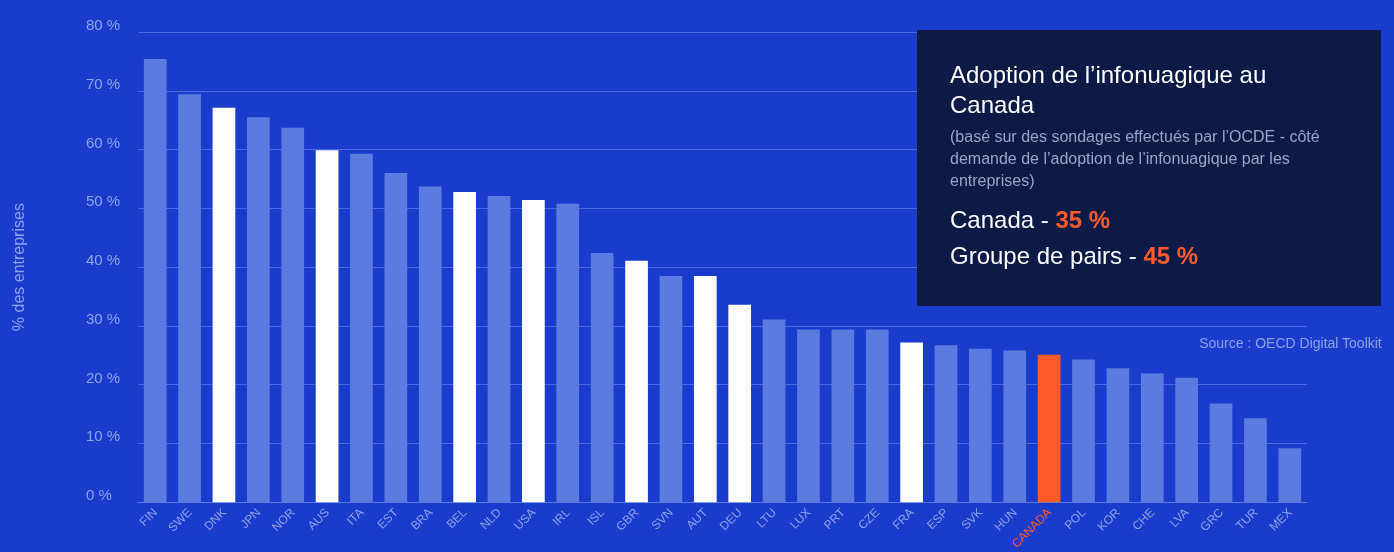 The width and height of the screenshot is (1394, 552). What do you see at coordinates (456, 518) in the screenshot?
I see `x-tick-label: BEL` at bounding box center [456, 518].